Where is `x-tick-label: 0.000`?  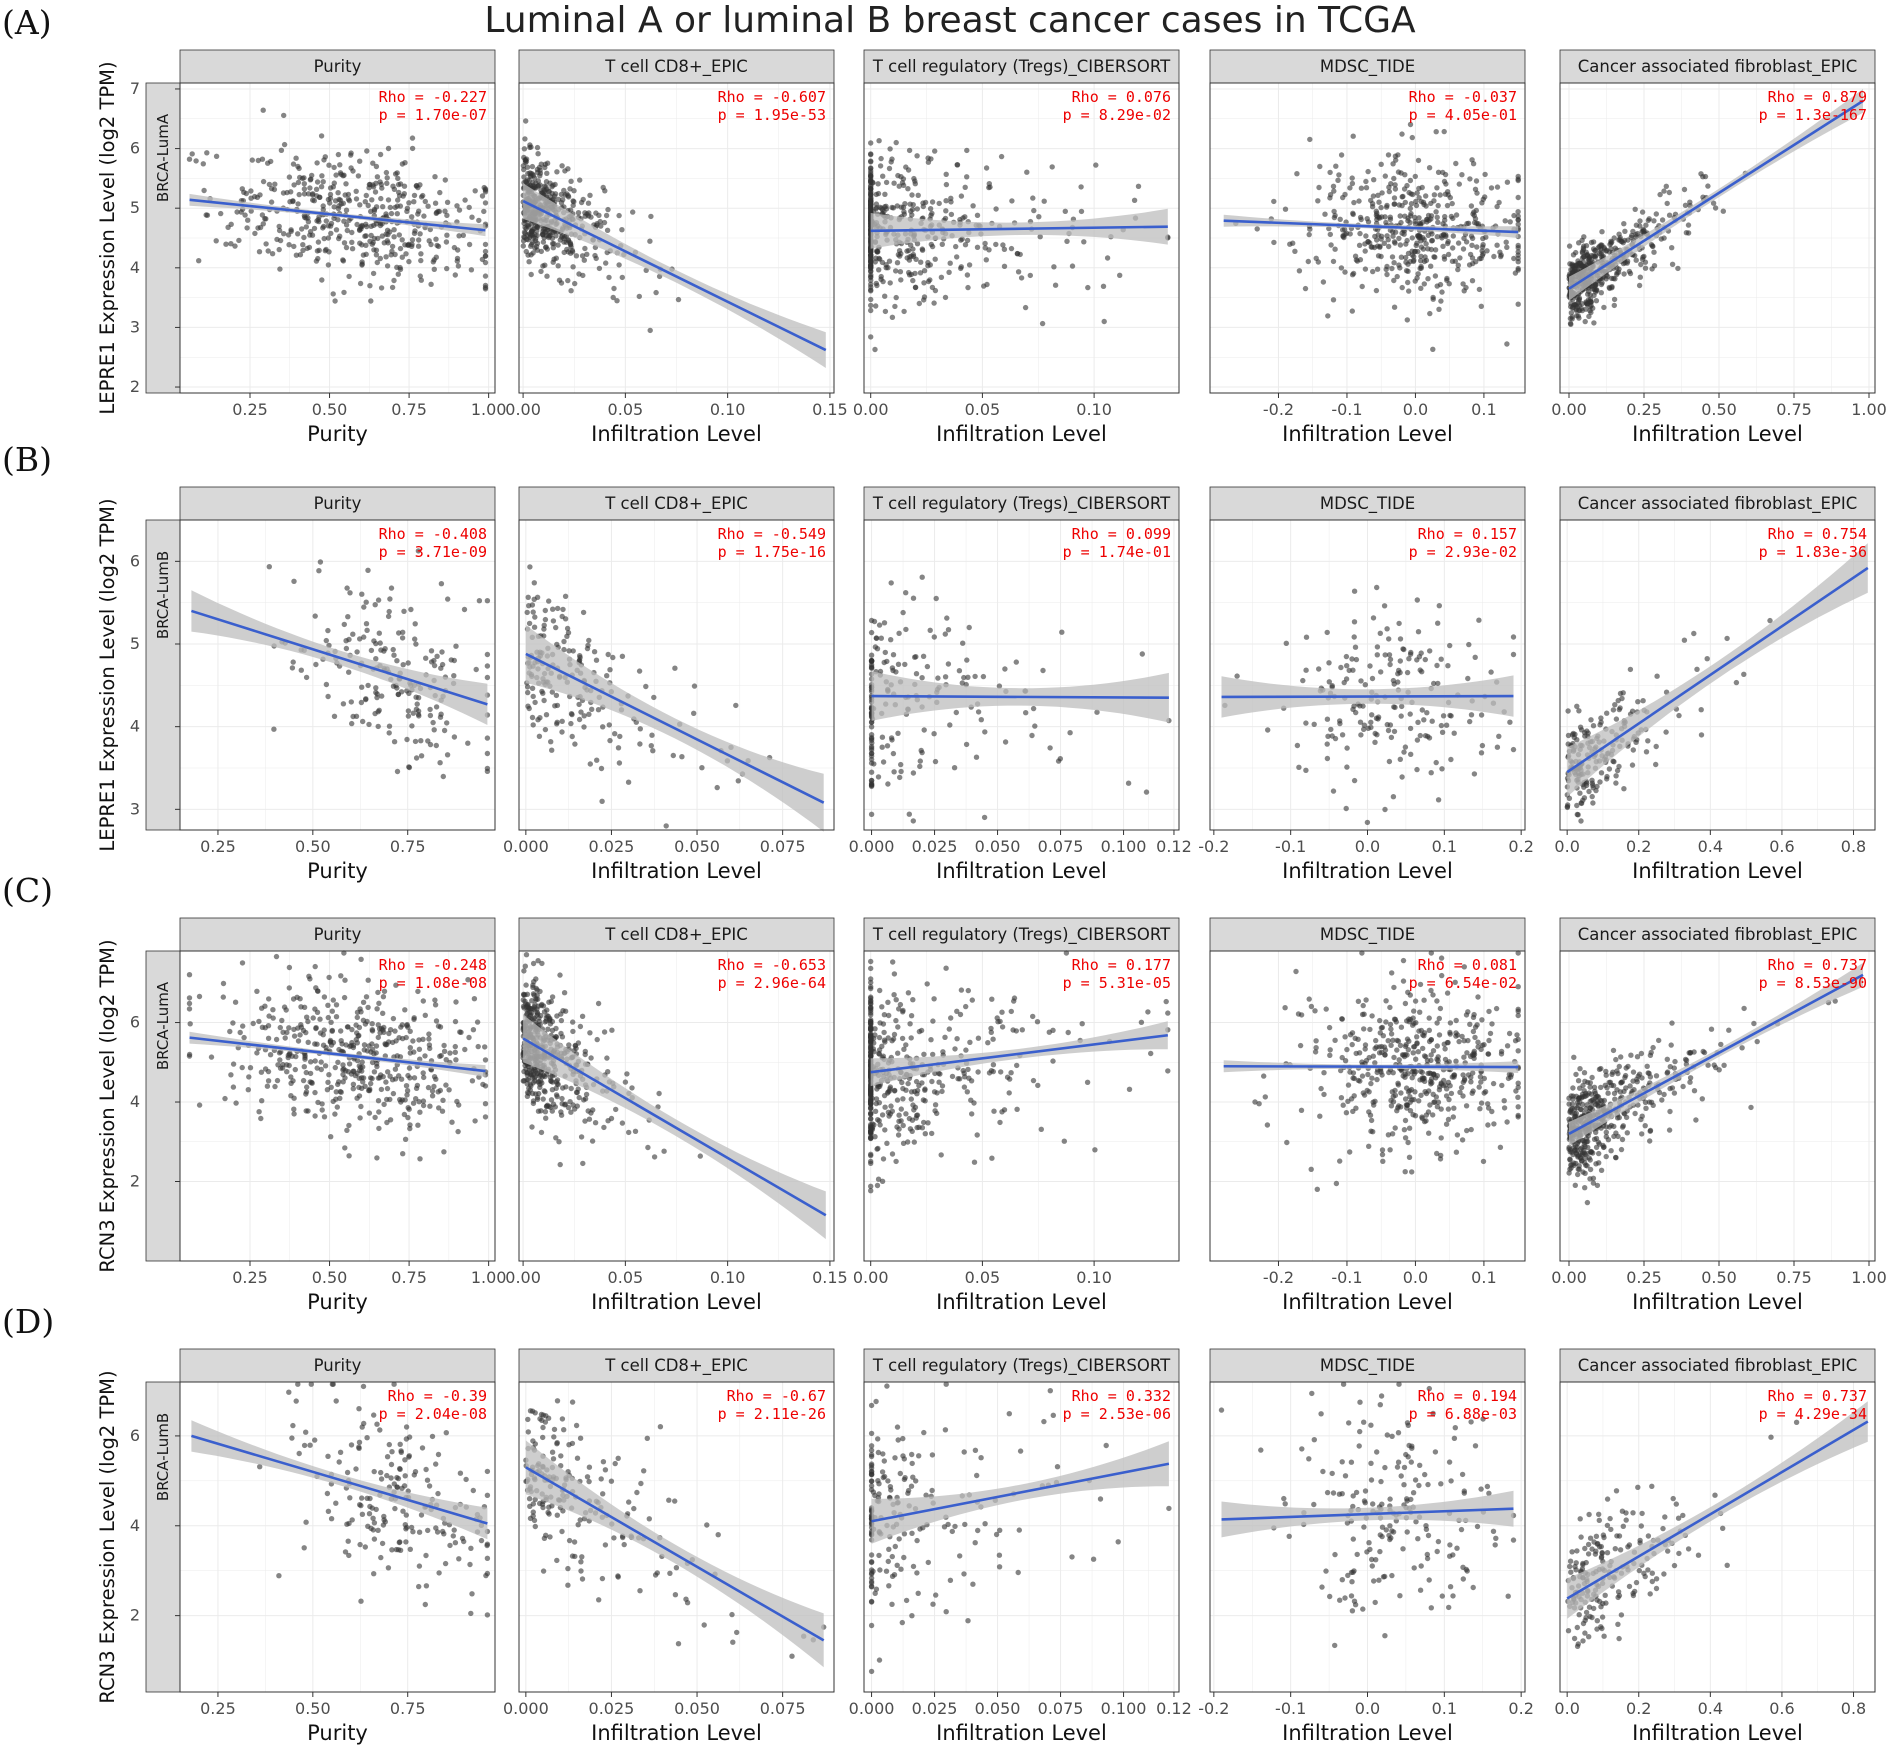 x-tick-label: 0.000 is located at coordinates (526, 846).